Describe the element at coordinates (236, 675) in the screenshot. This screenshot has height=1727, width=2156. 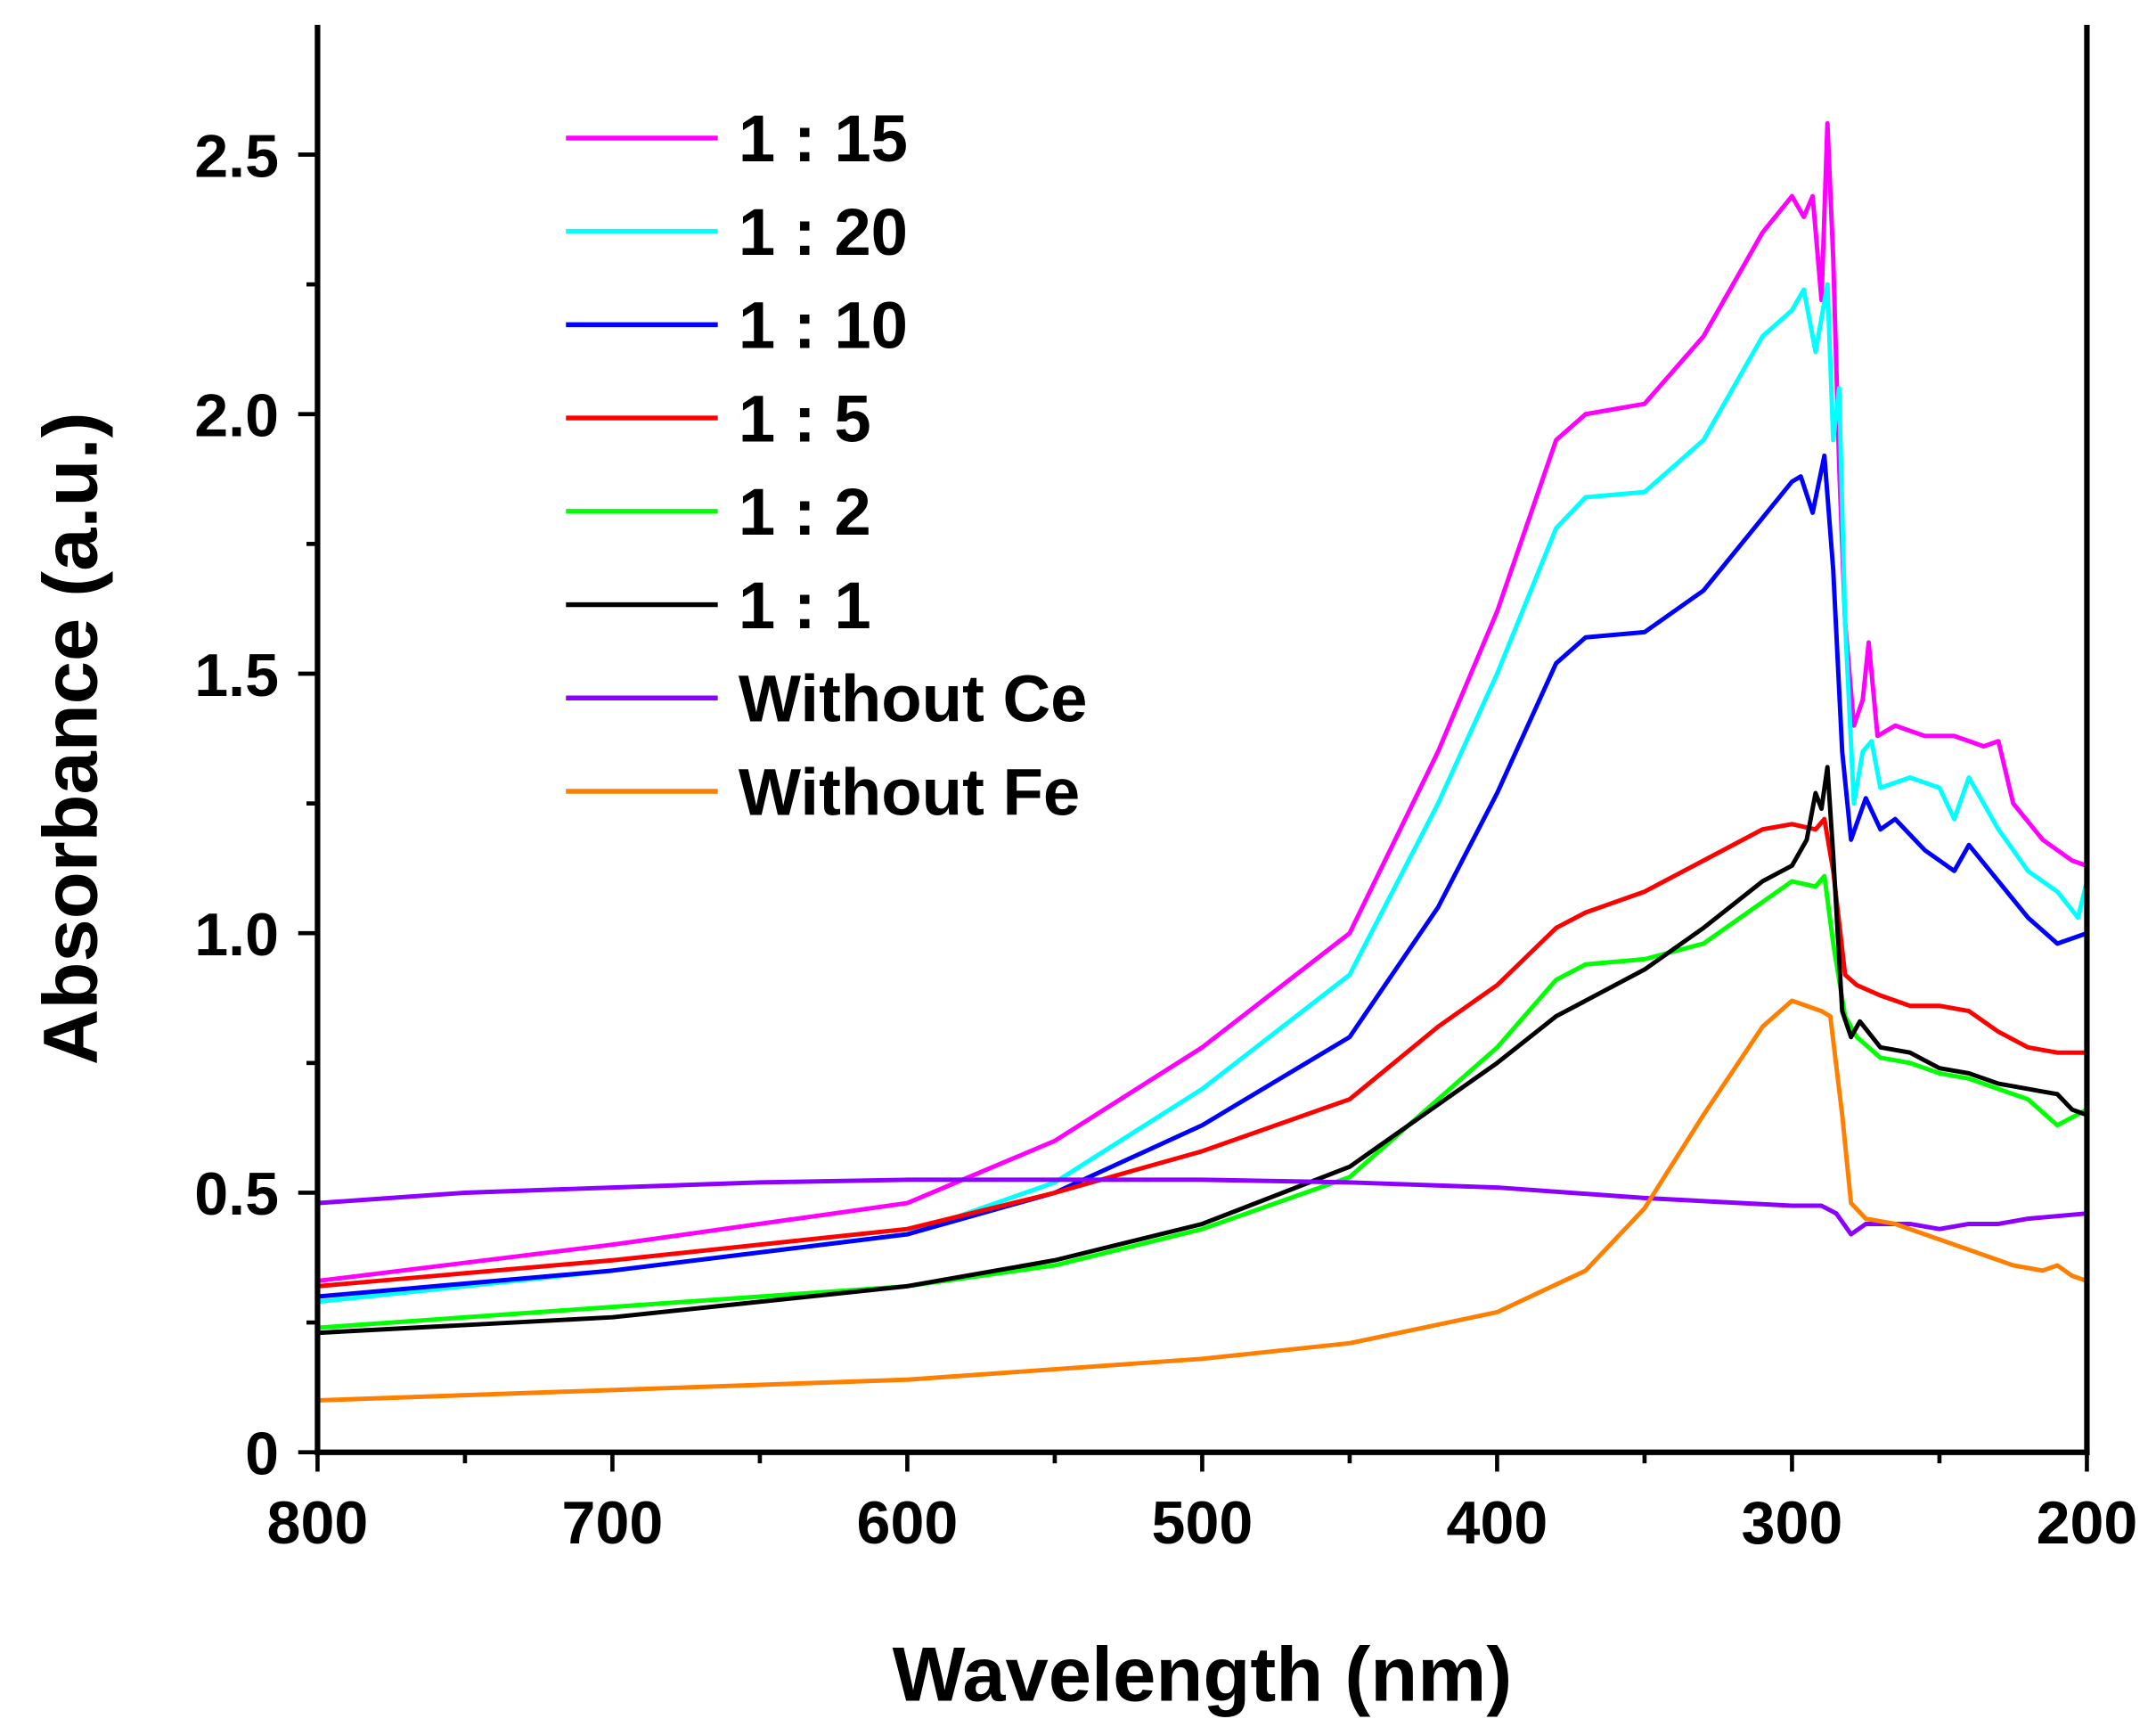
I see `y-tick-label: 1.5` at that location.